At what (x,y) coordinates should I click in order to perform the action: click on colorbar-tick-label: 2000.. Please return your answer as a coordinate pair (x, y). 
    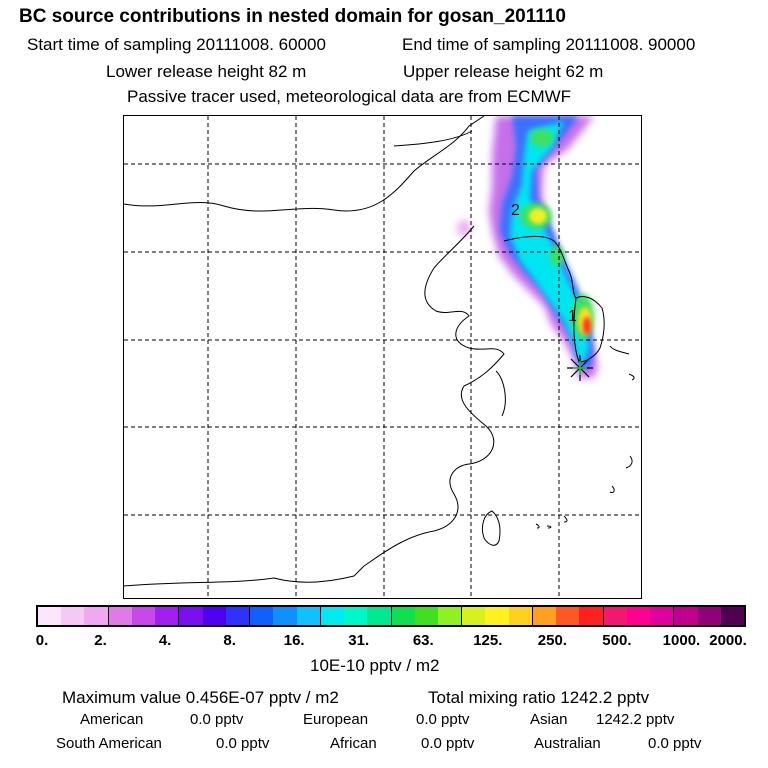
    Looking at the image, I should click on (728, 640).